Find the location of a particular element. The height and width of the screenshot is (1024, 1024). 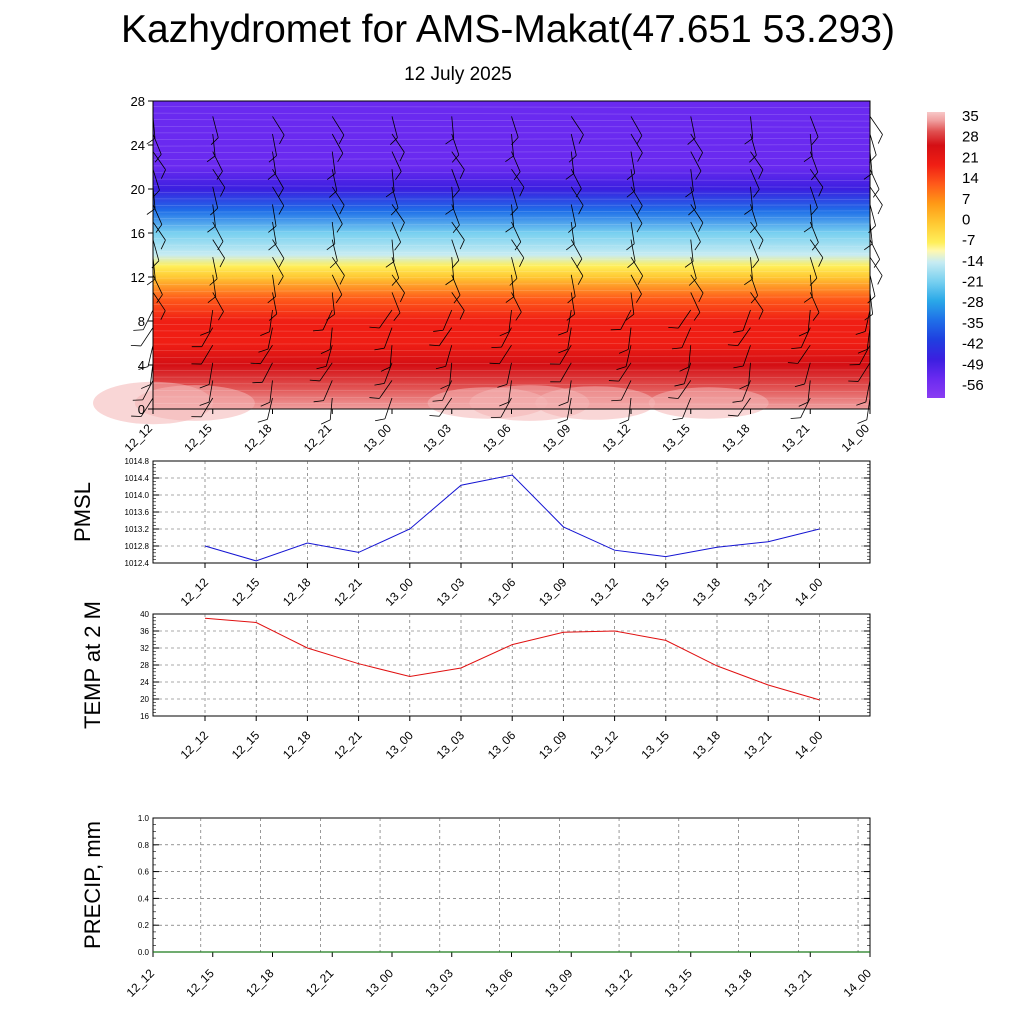

x-tick-label: 13_09 is located at coordinates (559, 983).